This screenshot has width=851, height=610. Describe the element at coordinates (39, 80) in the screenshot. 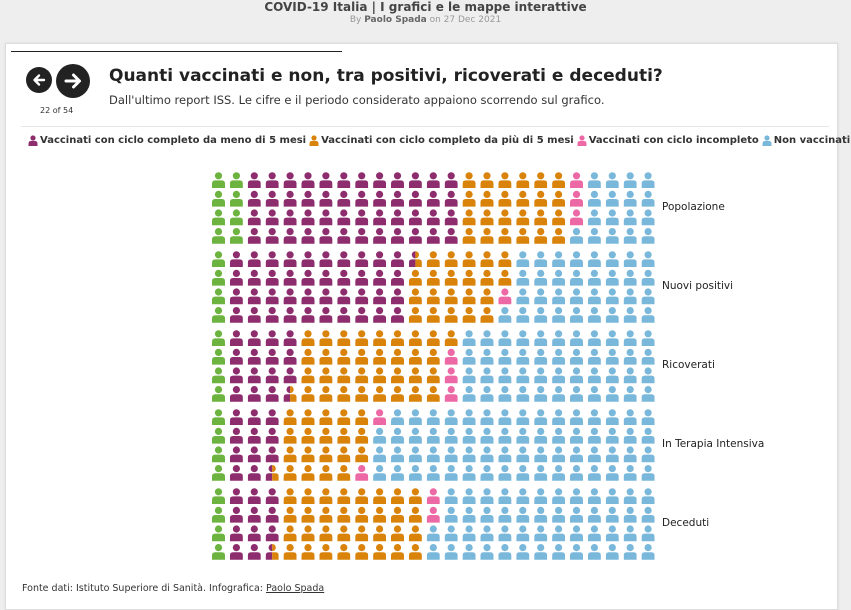

I see `prev-slide-button` at that location.